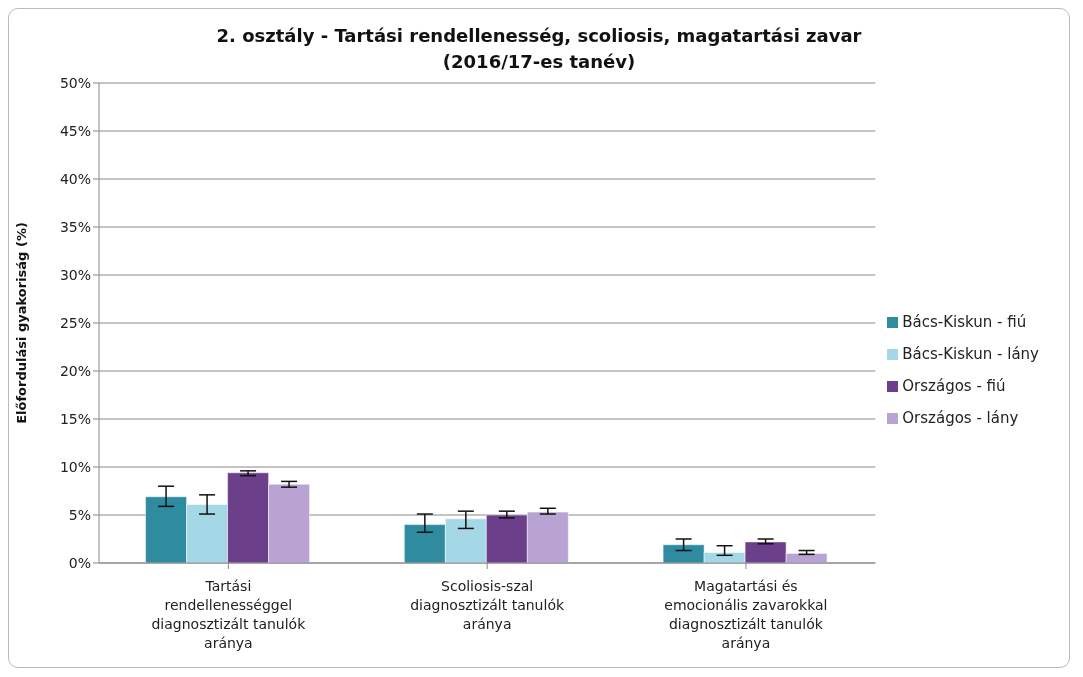  I want to click on x-tick-label: Tartási rendellenességgel diagnosztizált tanulók aránya, so click(229, 614).